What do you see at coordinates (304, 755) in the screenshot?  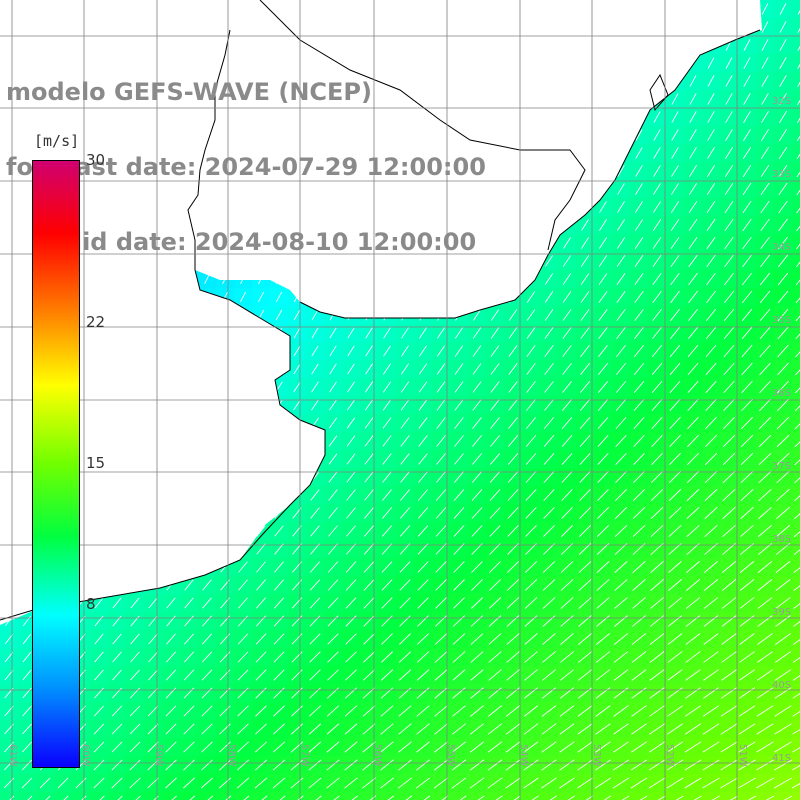 I see `longitude-label: 57W` at bounding box center [304, 755].